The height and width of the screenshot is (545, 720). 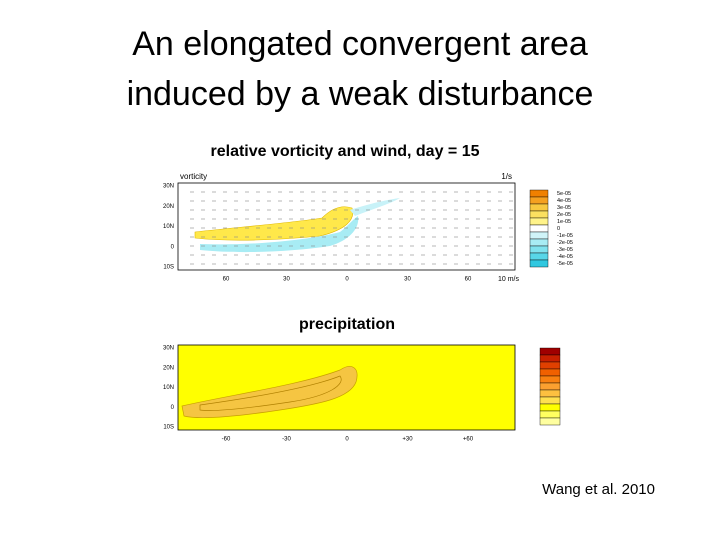 I want to click on colorbar-label: 1e-05, so click(x=564, y=222).